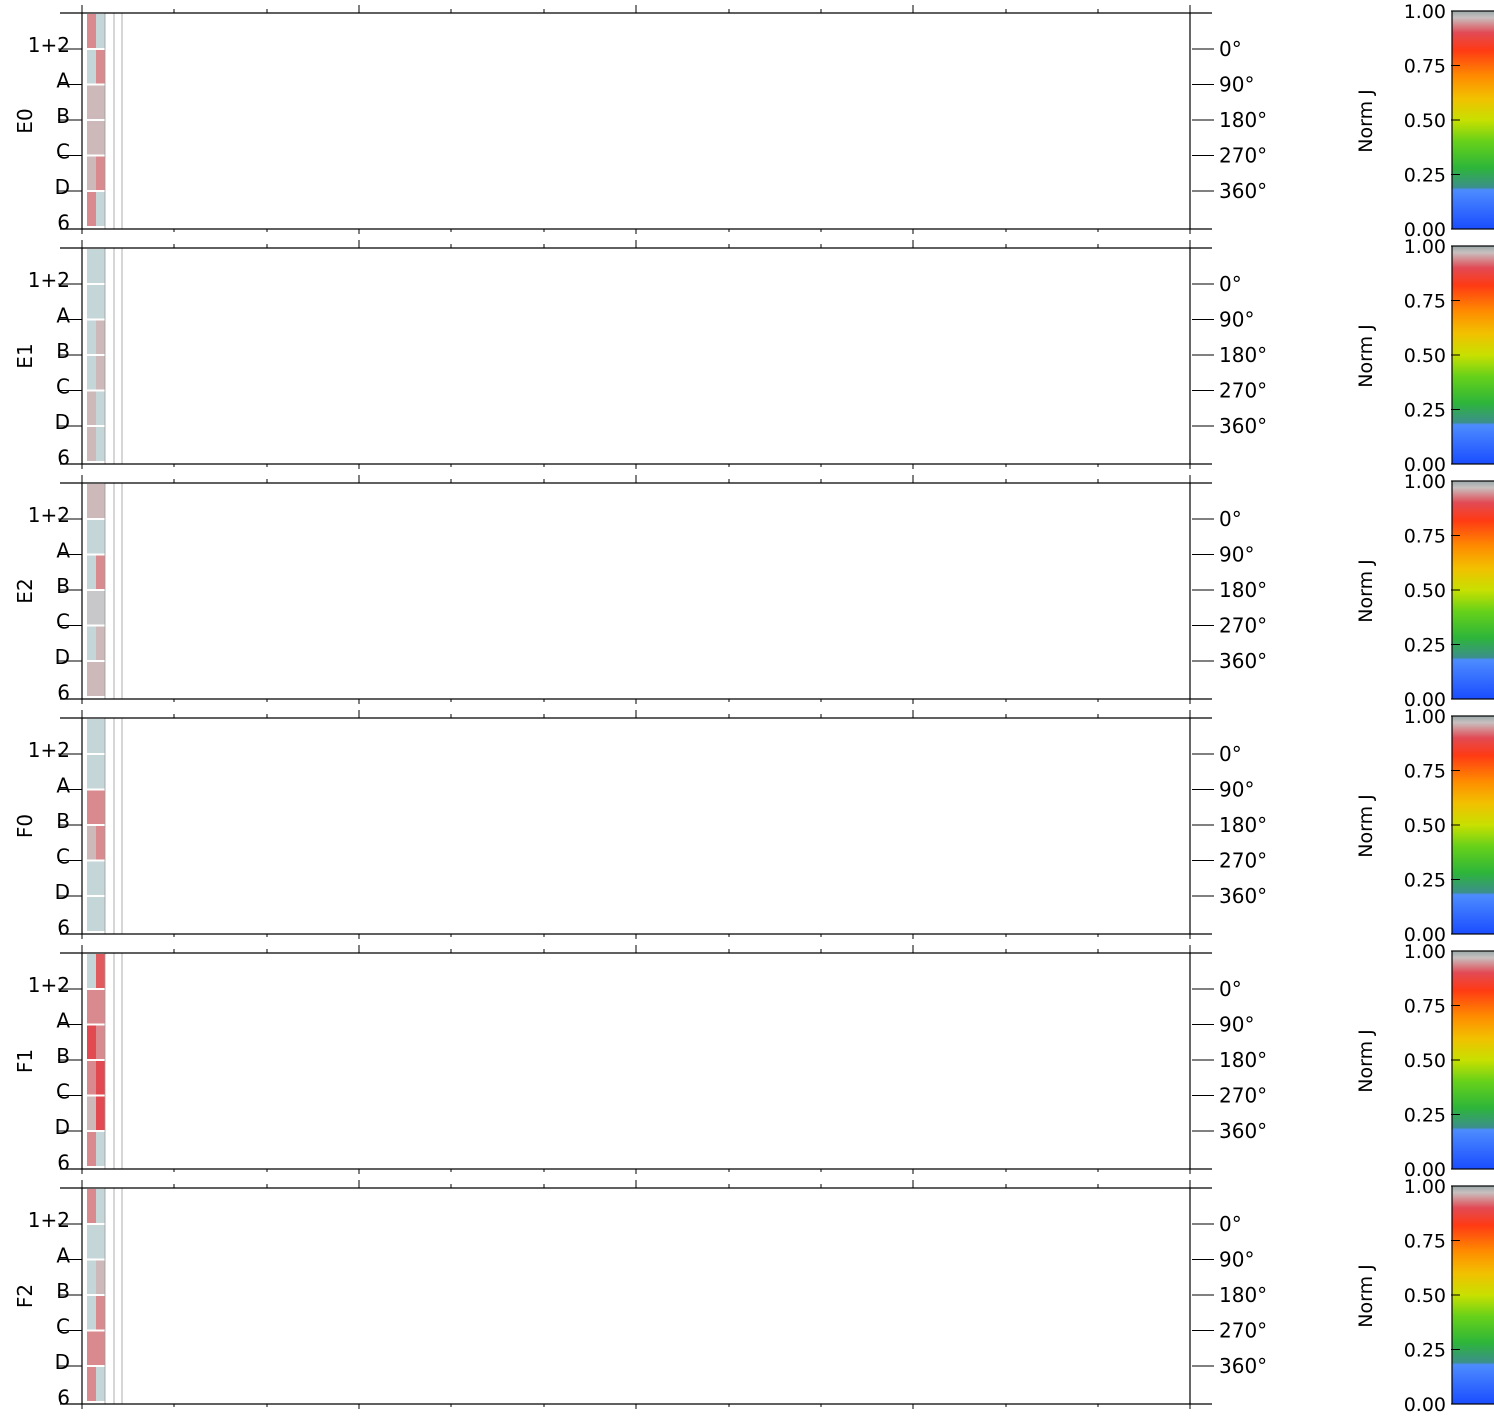 Image resolution: width=1494 pixels, height=1416 pixels. I want to click on angle-label: 0°, so click(1230, 754).